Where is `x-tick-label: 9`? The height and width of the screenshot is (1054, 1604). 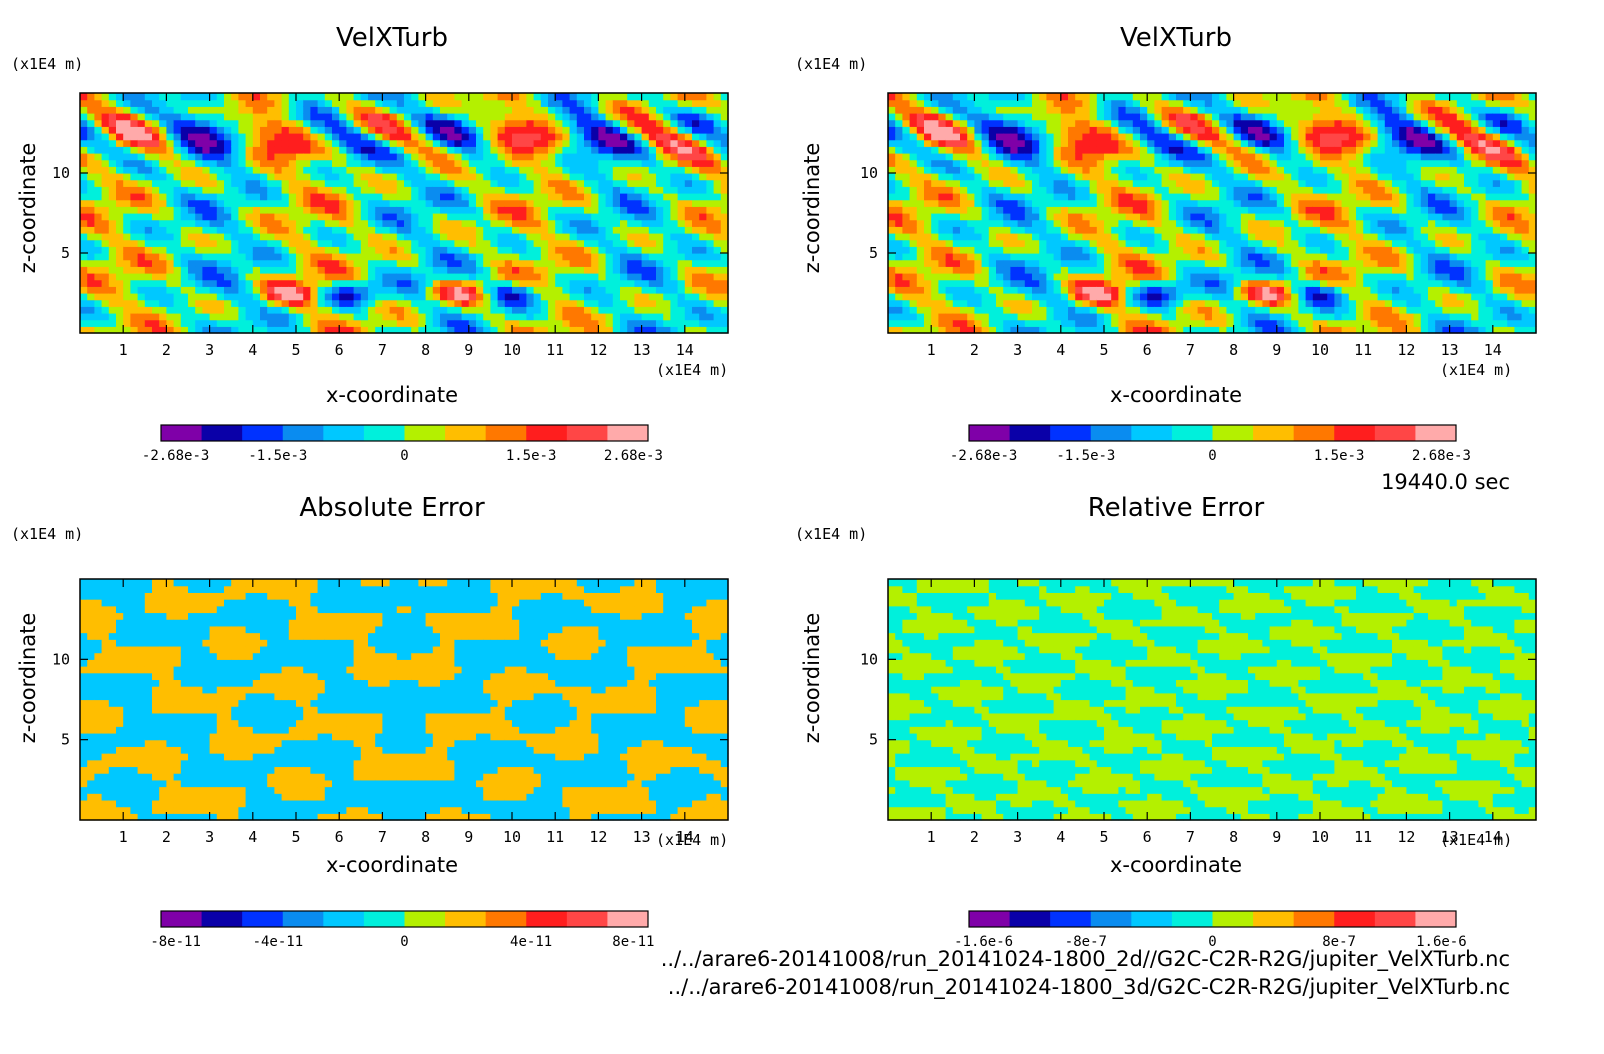 x-tick-label: 9 is located at coordinates (468, 350).